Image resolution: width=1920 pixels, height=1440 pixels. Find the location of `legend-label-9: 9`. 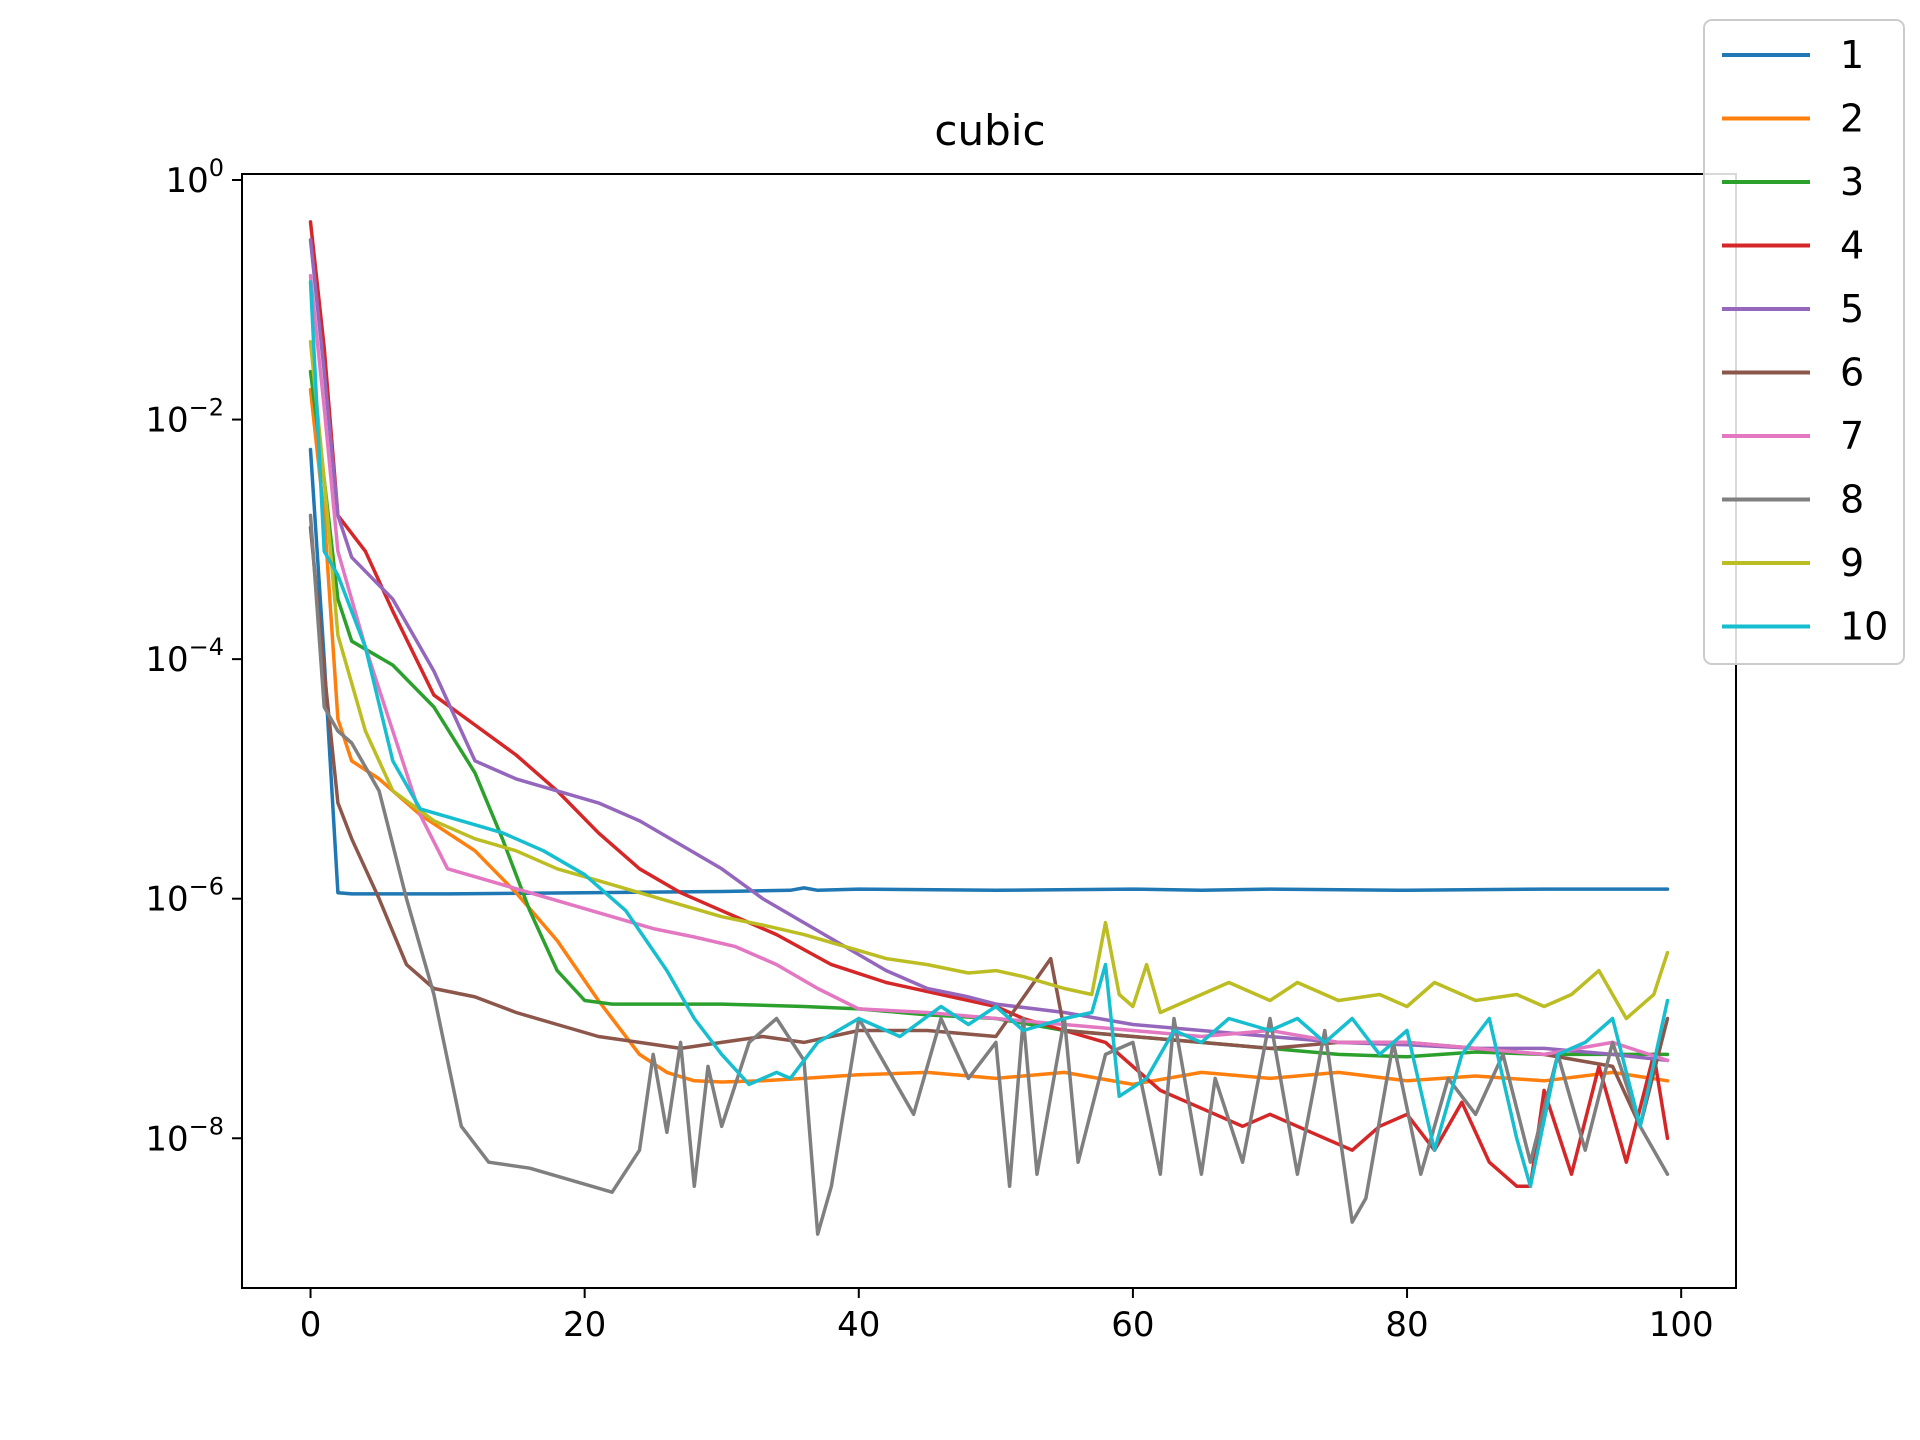

legend-label-9: 9 is located at coordinates (1852, 563).